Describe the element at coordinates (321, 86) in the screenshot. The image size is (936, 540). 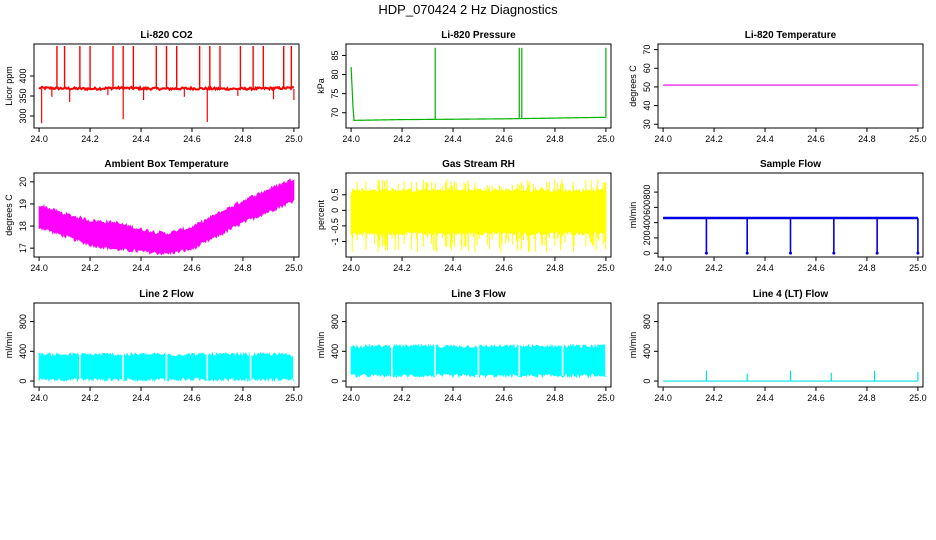
I see `y-axis-label: kPa` at that location.